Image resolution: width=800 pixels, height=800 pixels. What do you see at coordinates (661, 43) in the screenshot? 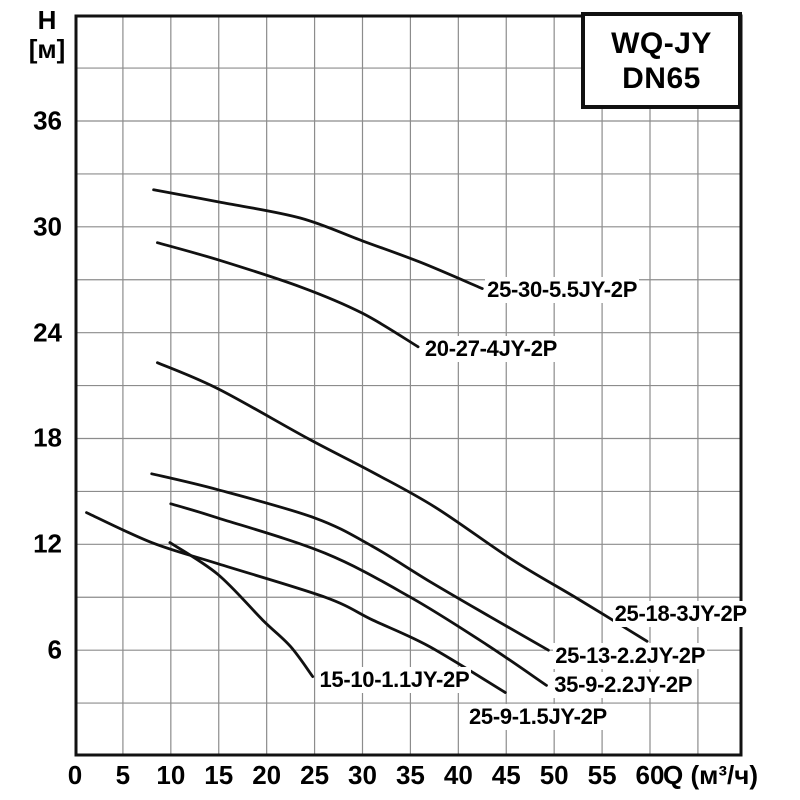
I see `model-box-series-name: WQ-JY` at bounding box center [661, 43].